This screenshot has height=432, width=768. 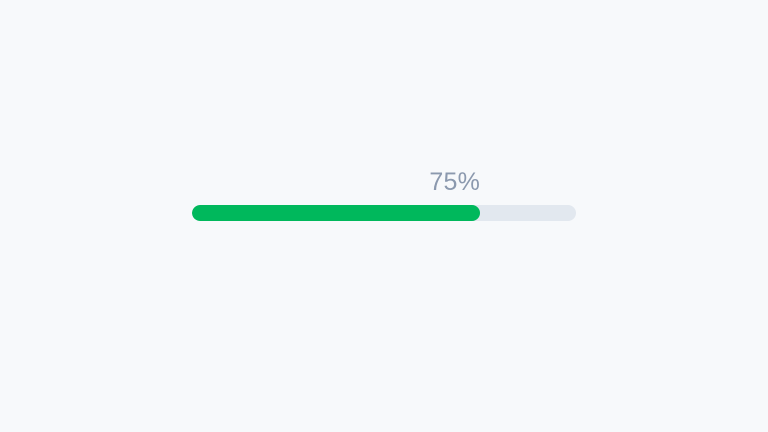 I want to click on progress-value-label: 75%, so click(x=454, y=182).